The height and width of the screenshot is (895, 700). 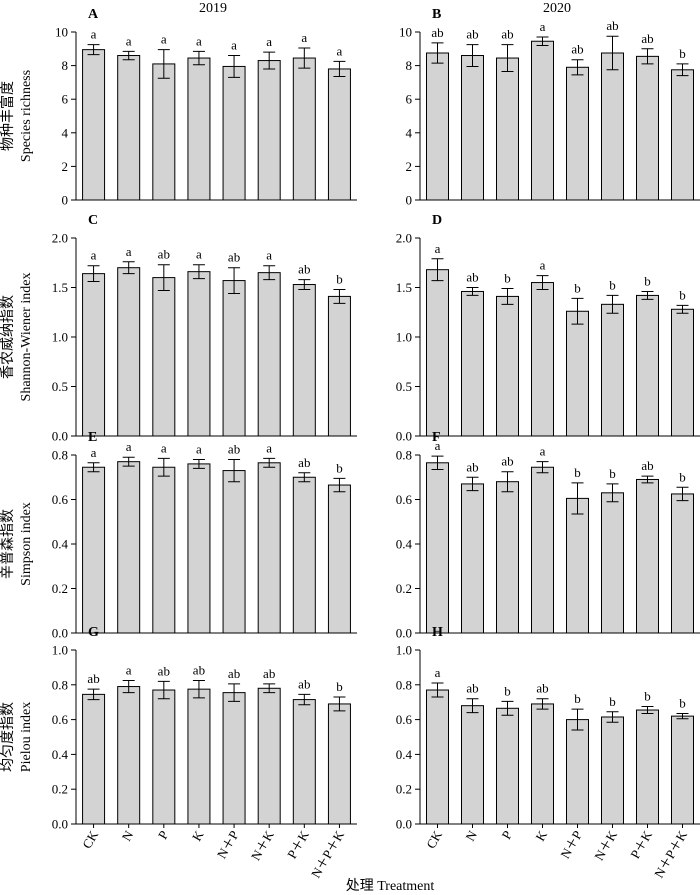 I want to click on y-tick-label-e-1: 0.2, so click(x=60, y=588).